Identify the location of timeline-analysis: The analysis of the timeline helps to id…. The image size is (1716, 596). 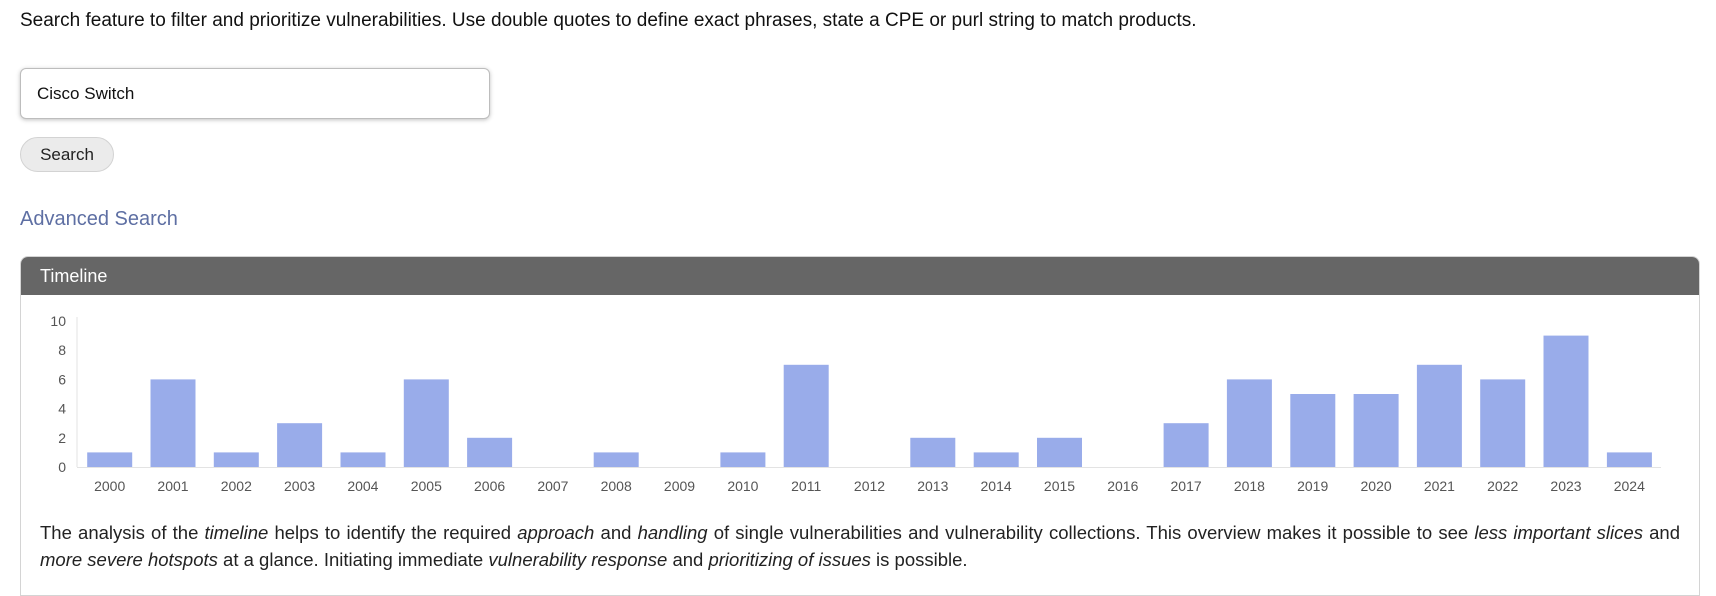
(860, 546).